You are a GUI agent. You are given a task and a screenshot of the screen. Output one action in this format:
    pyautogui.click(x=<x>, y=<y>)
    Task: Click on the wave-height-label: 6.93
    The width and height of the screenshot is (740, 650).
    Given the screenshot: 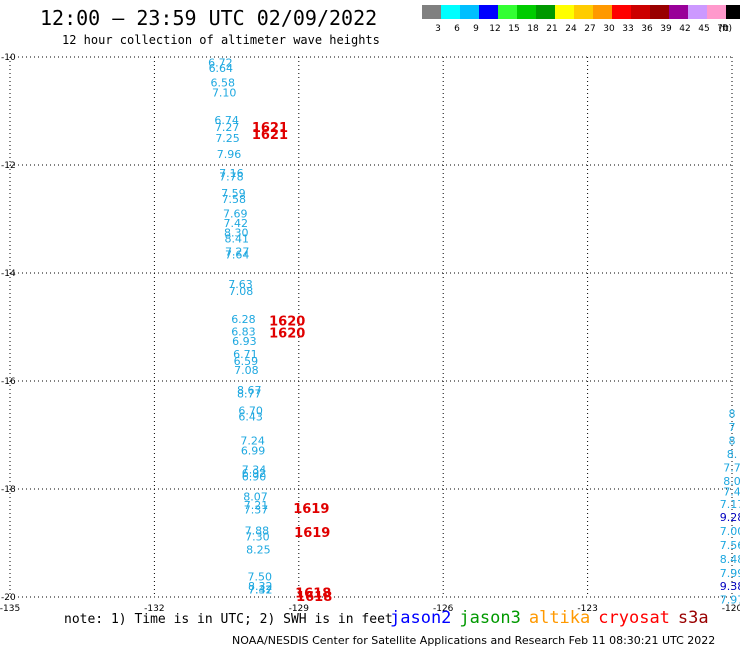 What is the action you would take?
    pyautogui.click(x=244, y=341)
    